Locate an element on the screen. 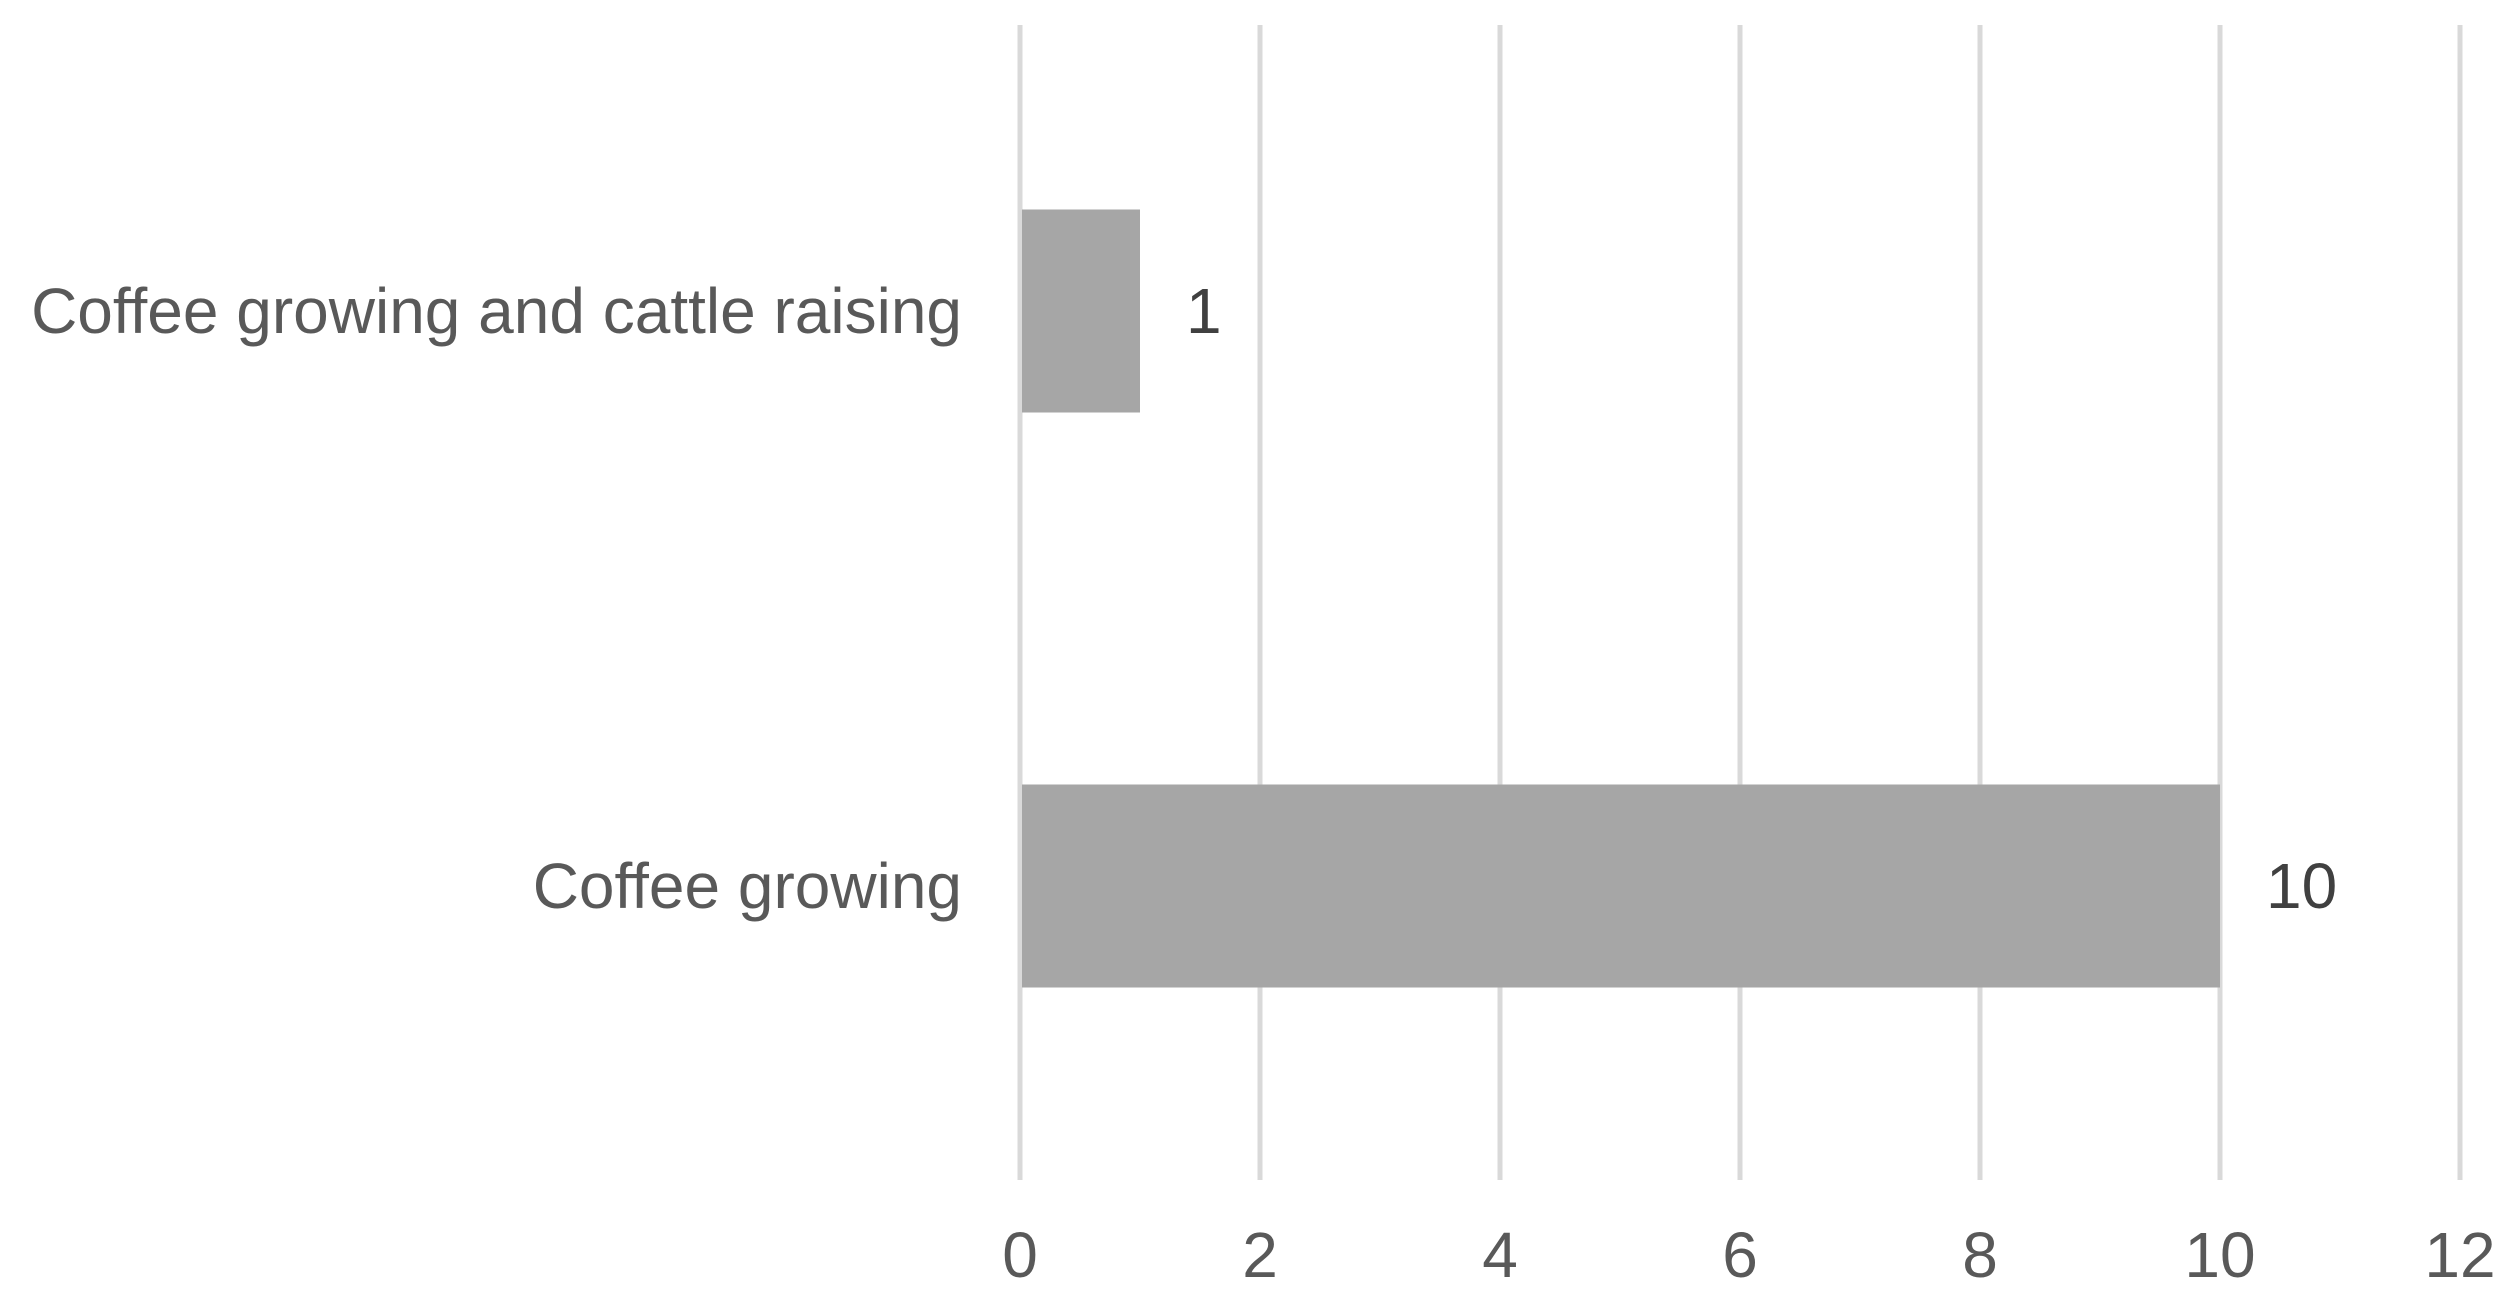  x-tick-label-0: 0 is located at coordinates (1020, 1255).